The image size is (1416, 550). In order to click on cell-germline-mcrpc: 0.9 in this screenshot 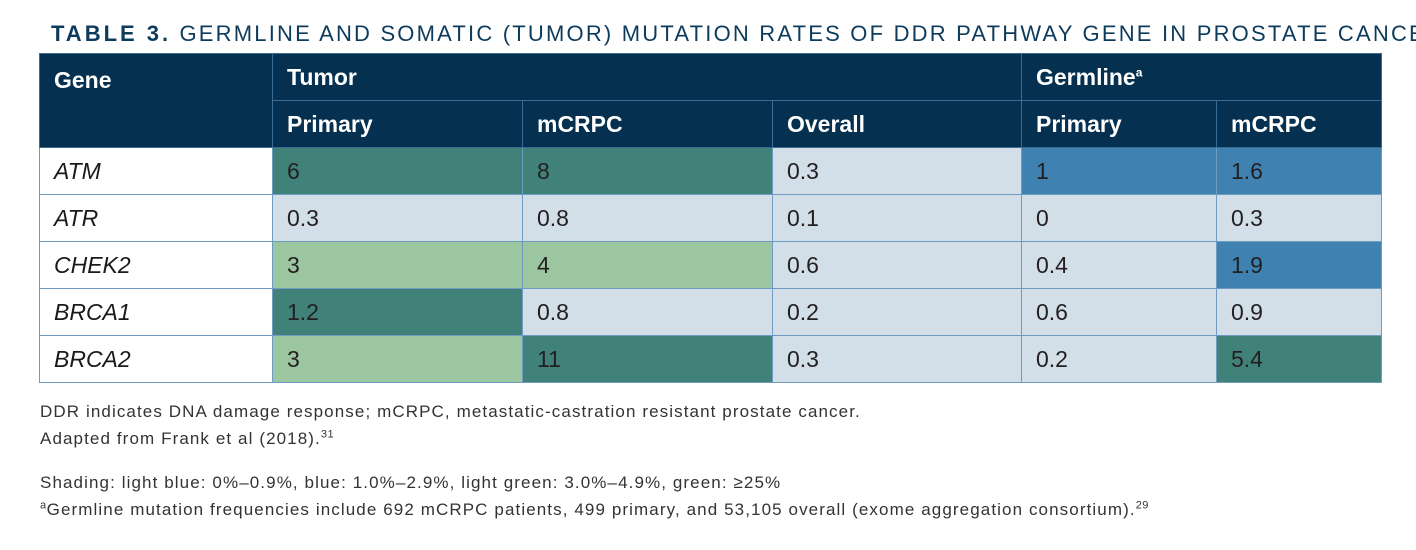, I will do `click(1299, 312)`.